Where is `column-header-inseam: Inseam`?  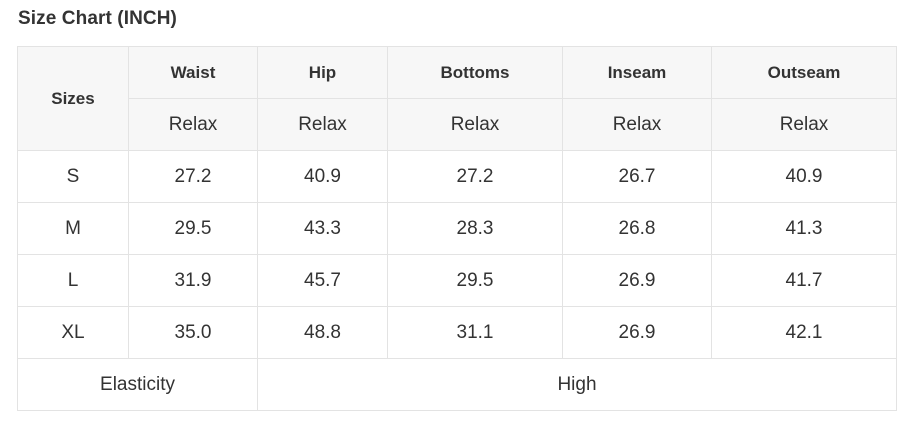
column-header-inseam: Inseam is located at coordinates (637, 72).